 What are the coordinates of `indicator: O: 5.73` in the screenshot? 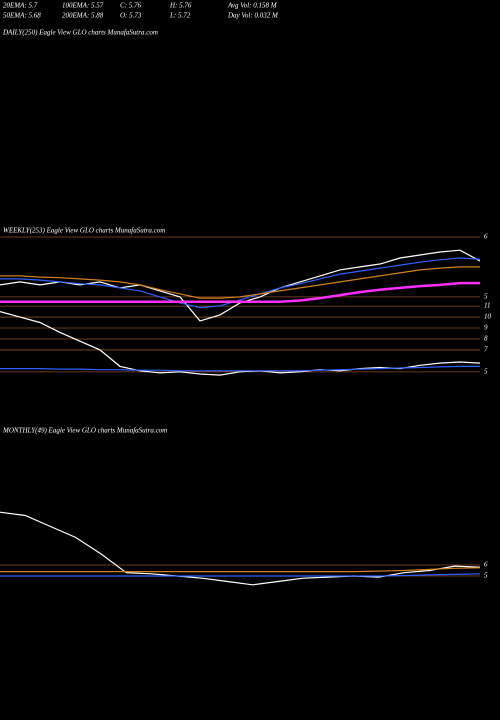 It's located at (131, 16).